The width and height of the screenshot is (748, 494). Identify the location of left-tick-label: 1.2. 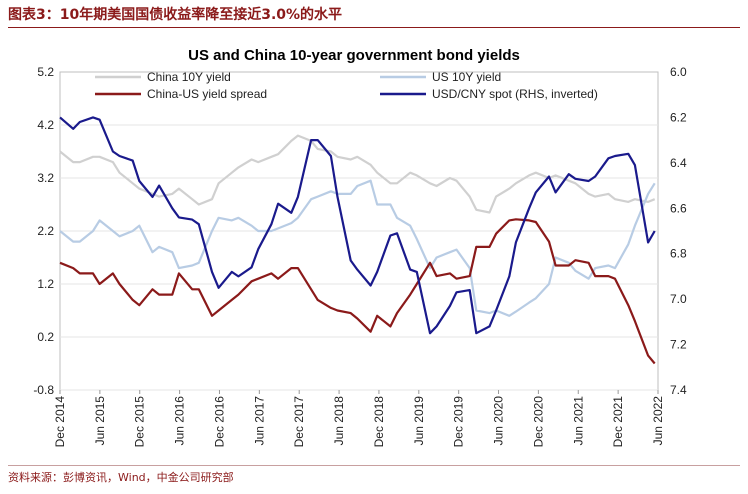
(45, 284).